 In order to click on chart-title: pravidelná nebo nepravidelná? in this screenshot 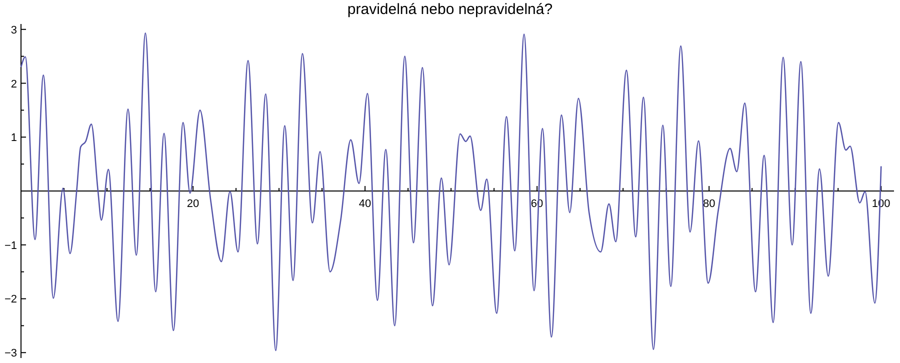, I will do `click(450, 9)`.